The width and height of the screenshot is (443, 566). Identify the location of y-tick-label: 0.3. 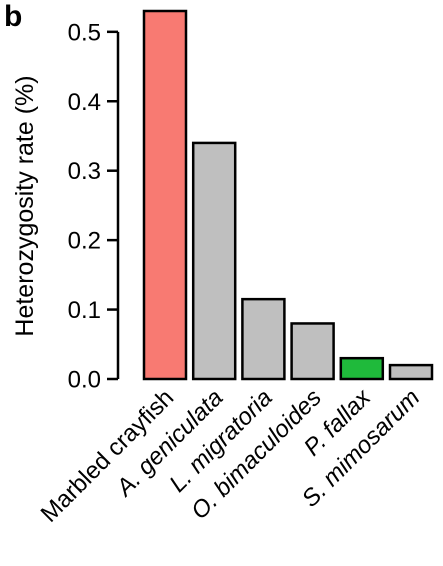
(84, 171).